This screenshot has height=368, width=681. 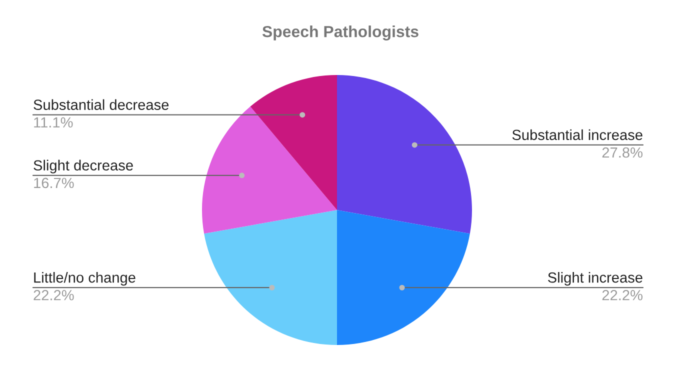 I want to click on chart-title: Speech Pathologists, so click(x=340, y=33).